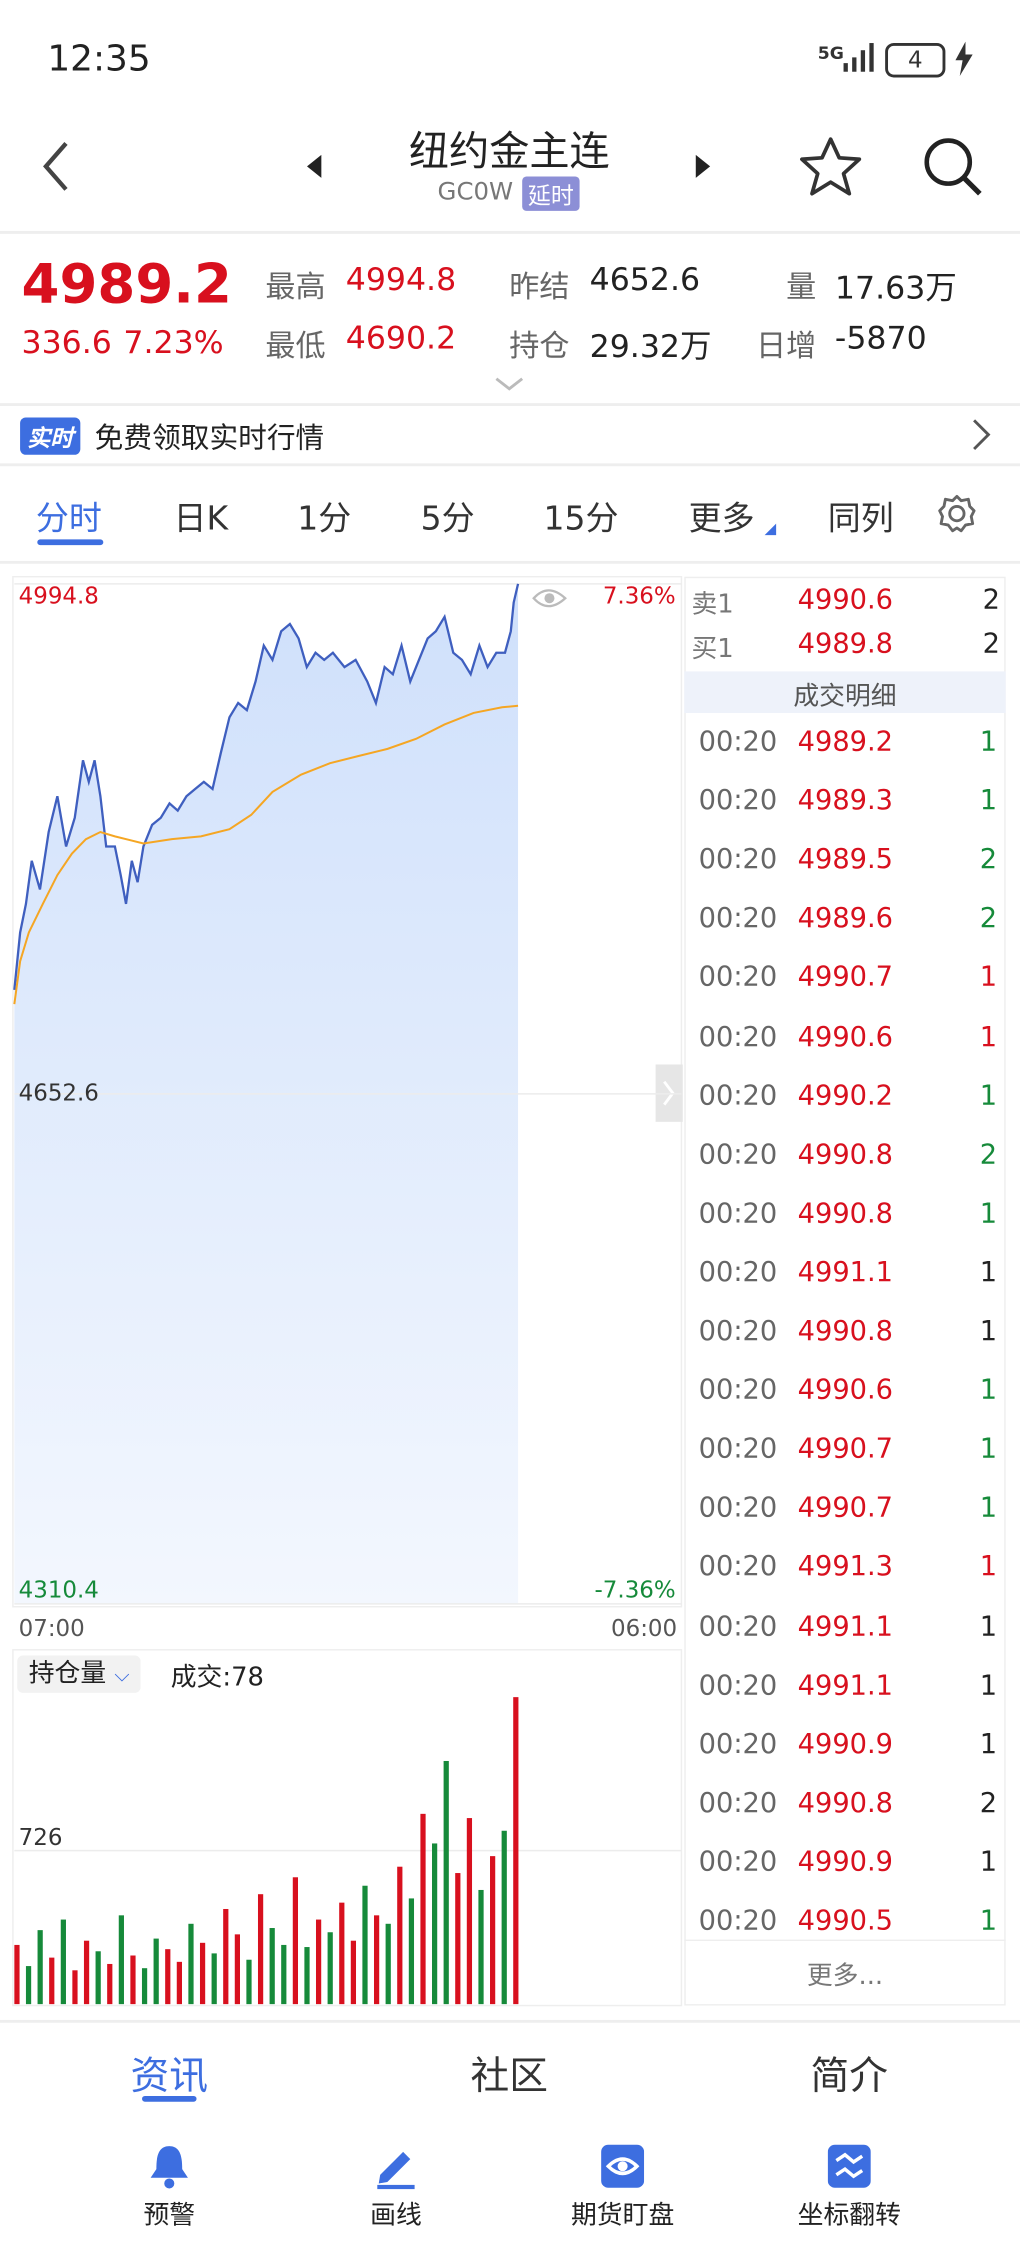  What do you see at coordinates (551, 193) in the screenshot?
I see `delay-badge: 延时` at bounding box center [551, 193].